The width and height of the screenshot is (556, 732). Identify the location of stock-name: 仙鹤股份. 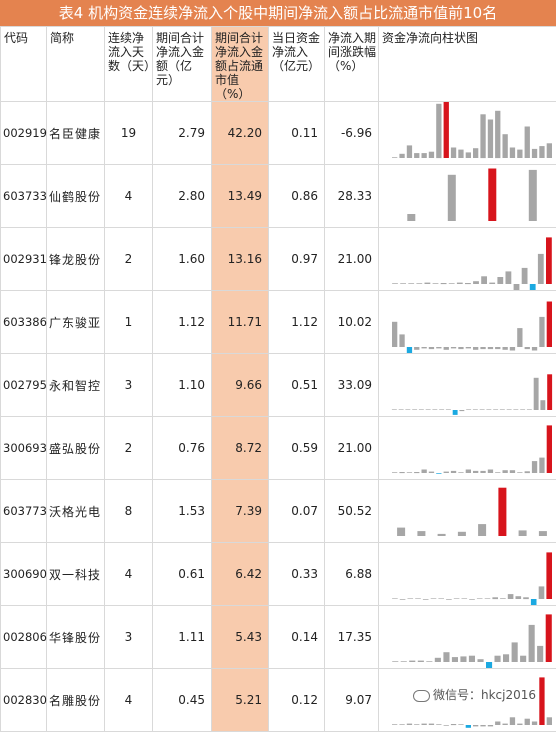
(76, 196).